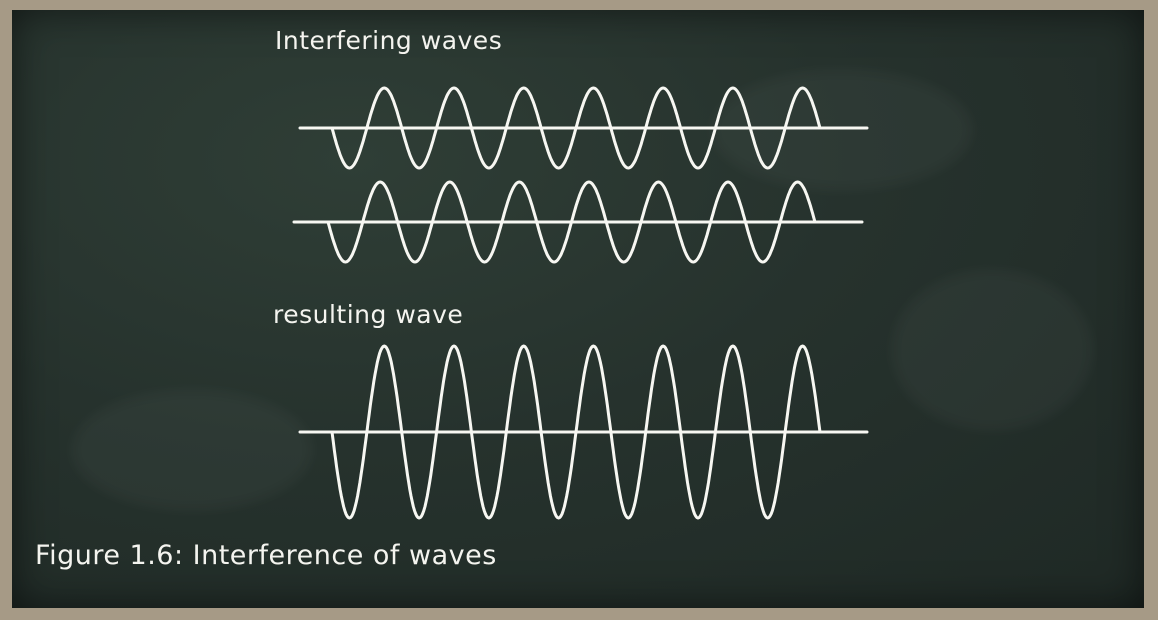 Image resolution: width=1158 pixels, height=620 pixels. What do you see at coordinates (368, 314) in the screenshot?
I see `resulting-wave-label: resulting wave` at bounding box center [368, 314].